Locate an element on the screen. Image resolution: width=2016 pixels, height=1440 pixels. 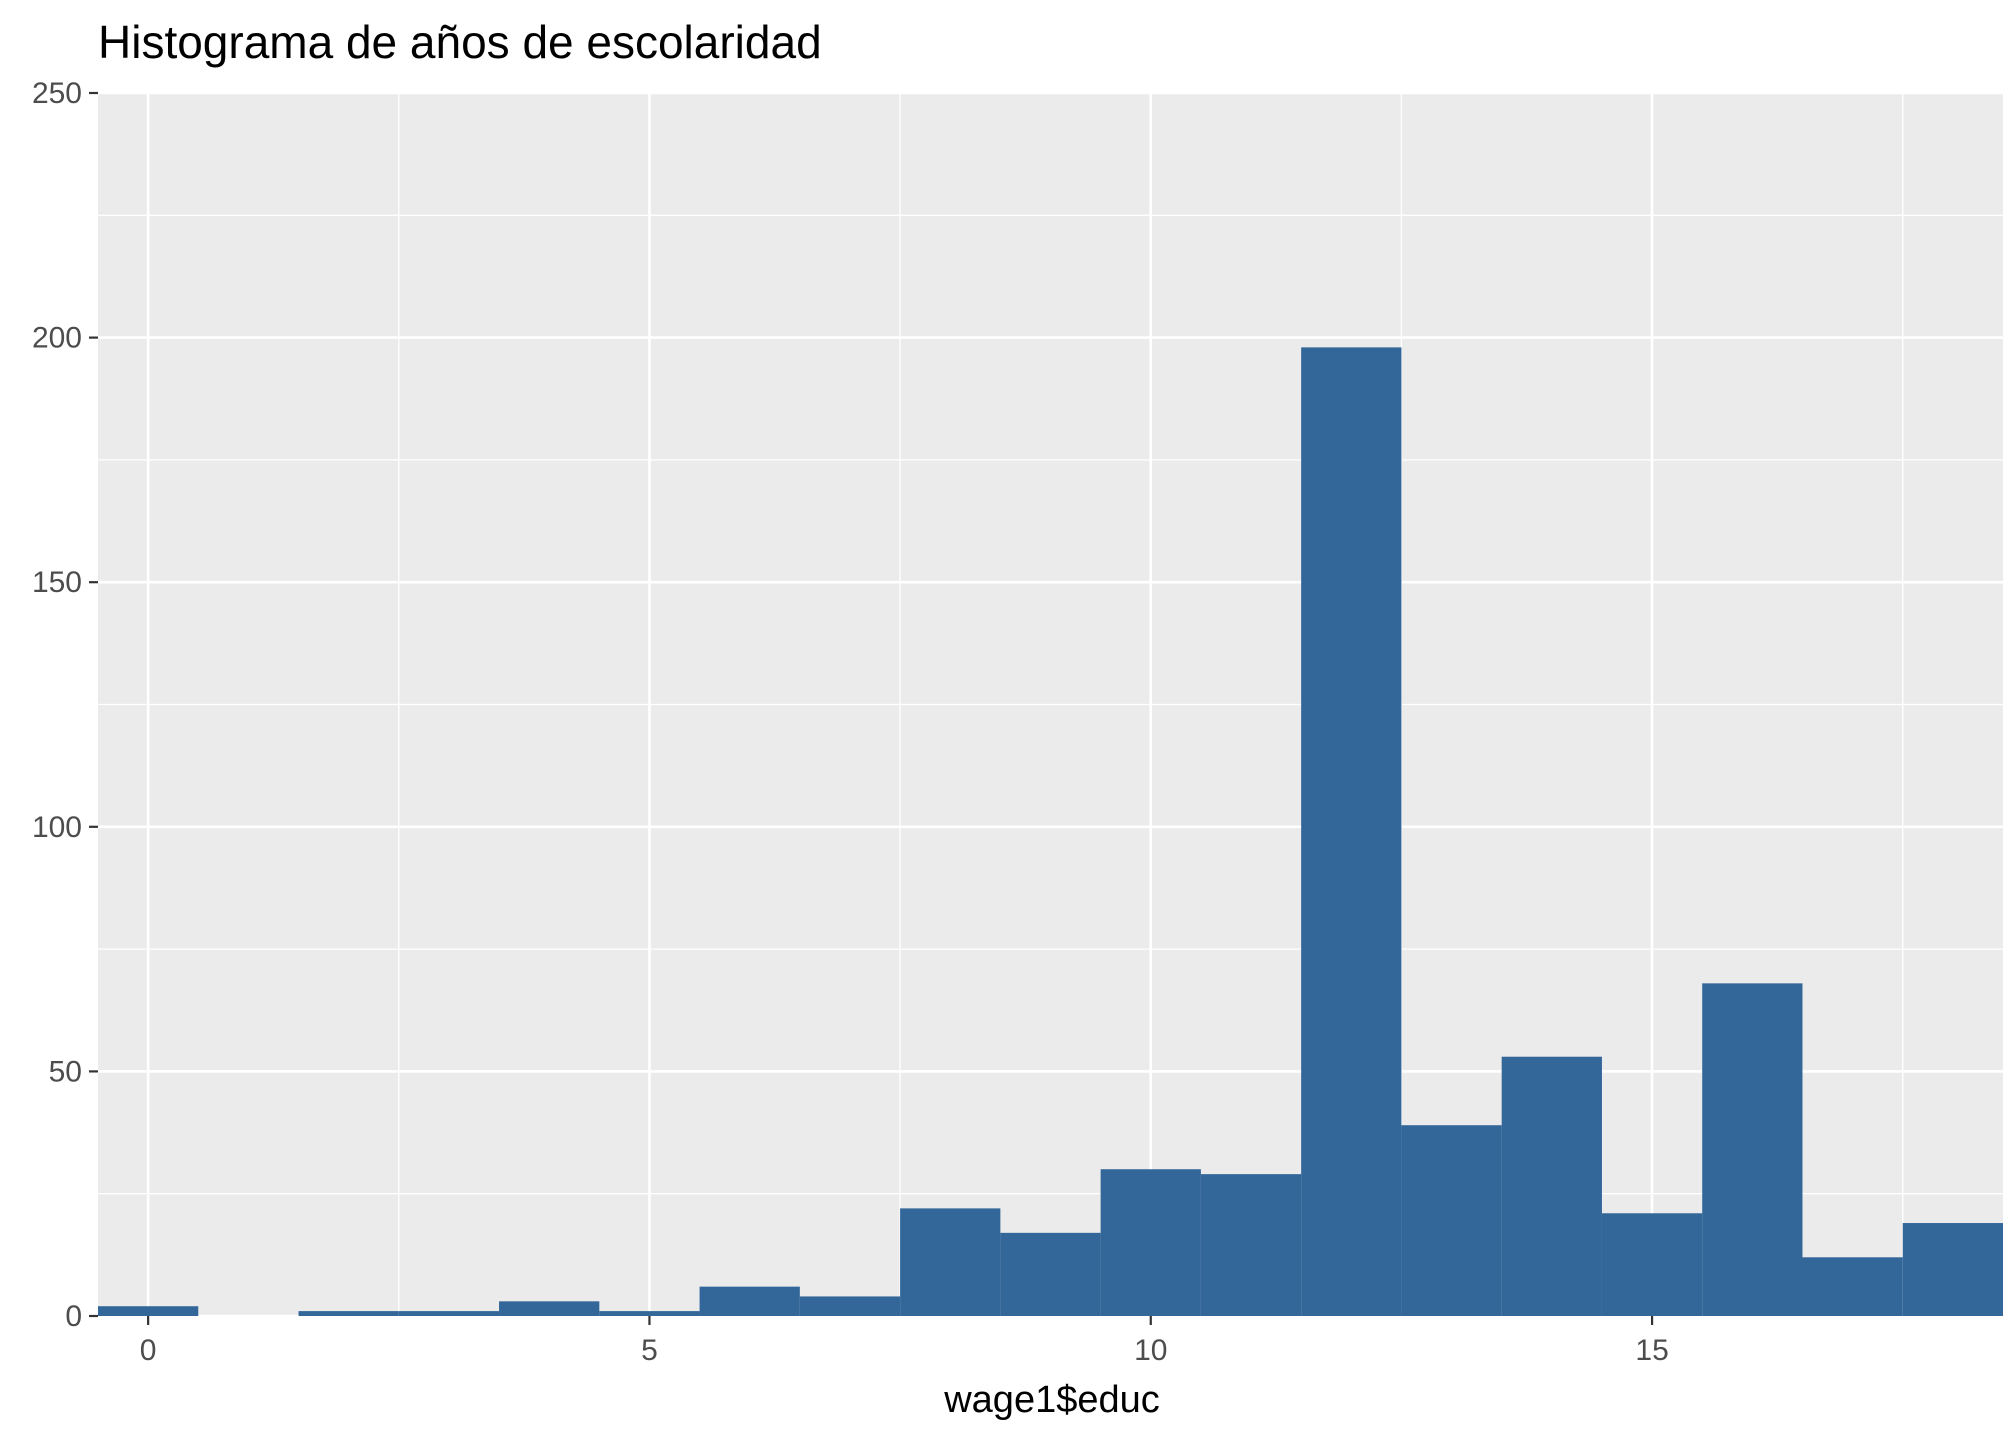
x-tick-label: 10 is located at coordinates (1150, 1350).